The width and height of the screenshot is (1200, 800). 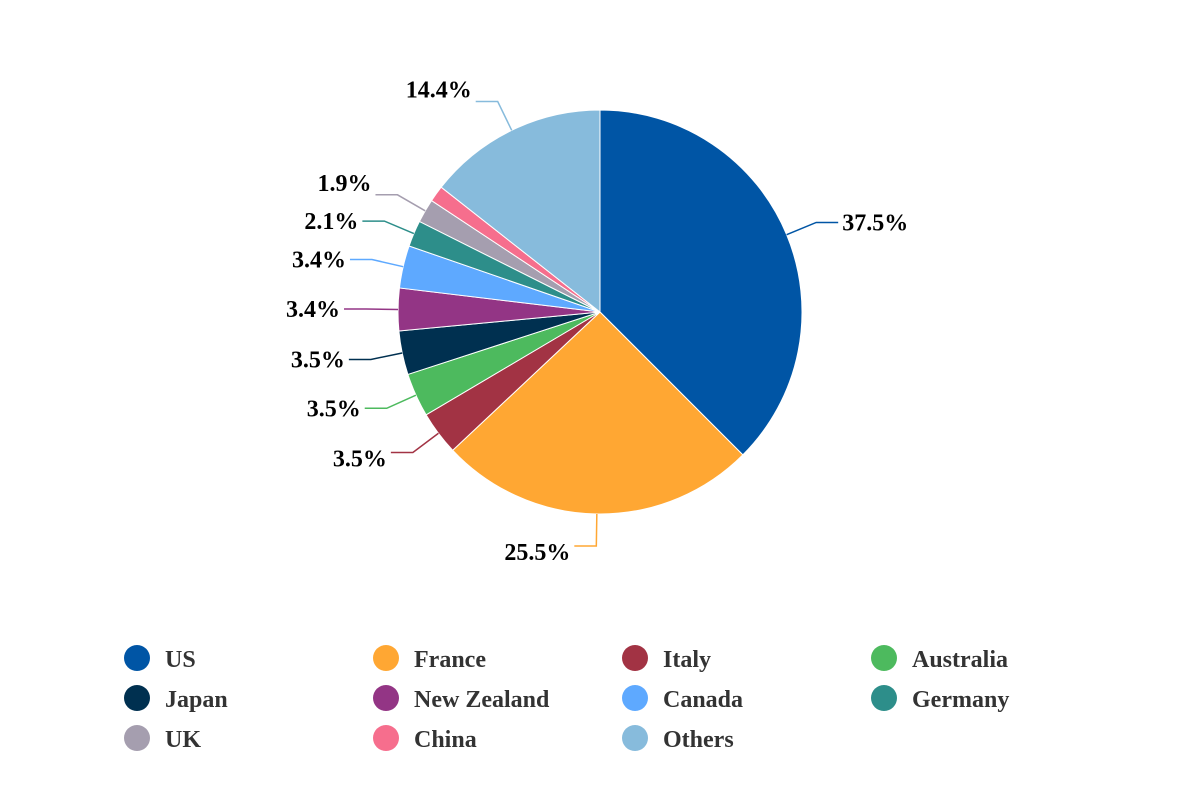 What do you see at coordinates (482, 700) in the screenshot?
I see `legend-label-new-zealand: New Zealand` at bounding box center [482, 700].